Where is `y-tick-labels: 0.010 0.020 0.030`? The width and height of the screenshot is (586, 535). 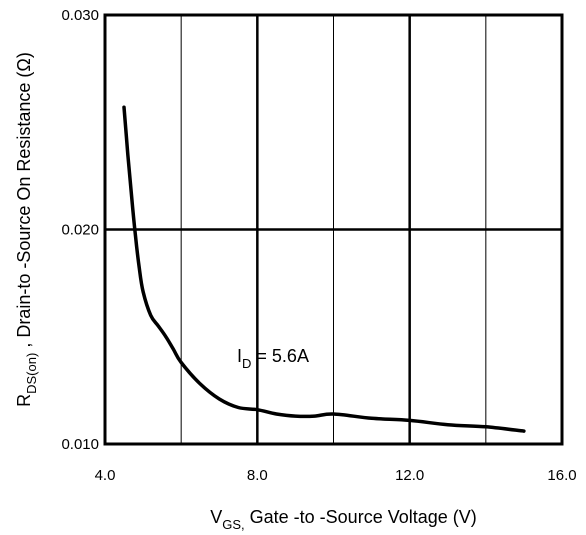 y-tick-labels: 0.010 0.020 0.030 is located at coordinates (80, 230).